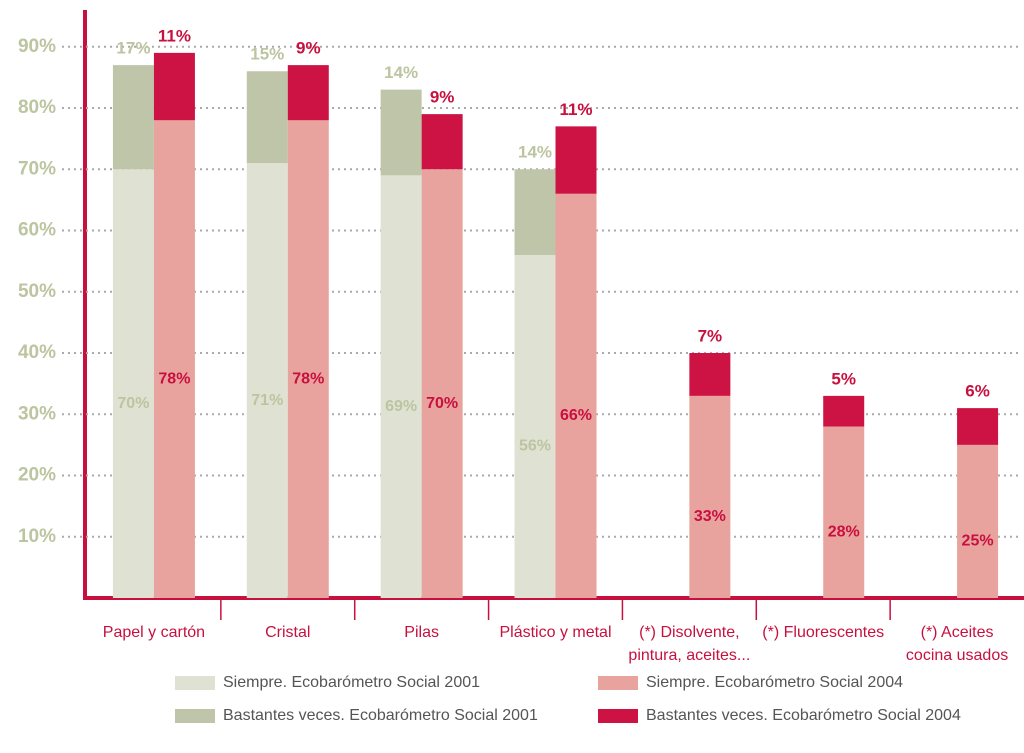 This screenshot has height=753, width=1024. Describe the element at coordinates (37, 46) in the screenshot. I see `y-tick-label: 90%` at that location.